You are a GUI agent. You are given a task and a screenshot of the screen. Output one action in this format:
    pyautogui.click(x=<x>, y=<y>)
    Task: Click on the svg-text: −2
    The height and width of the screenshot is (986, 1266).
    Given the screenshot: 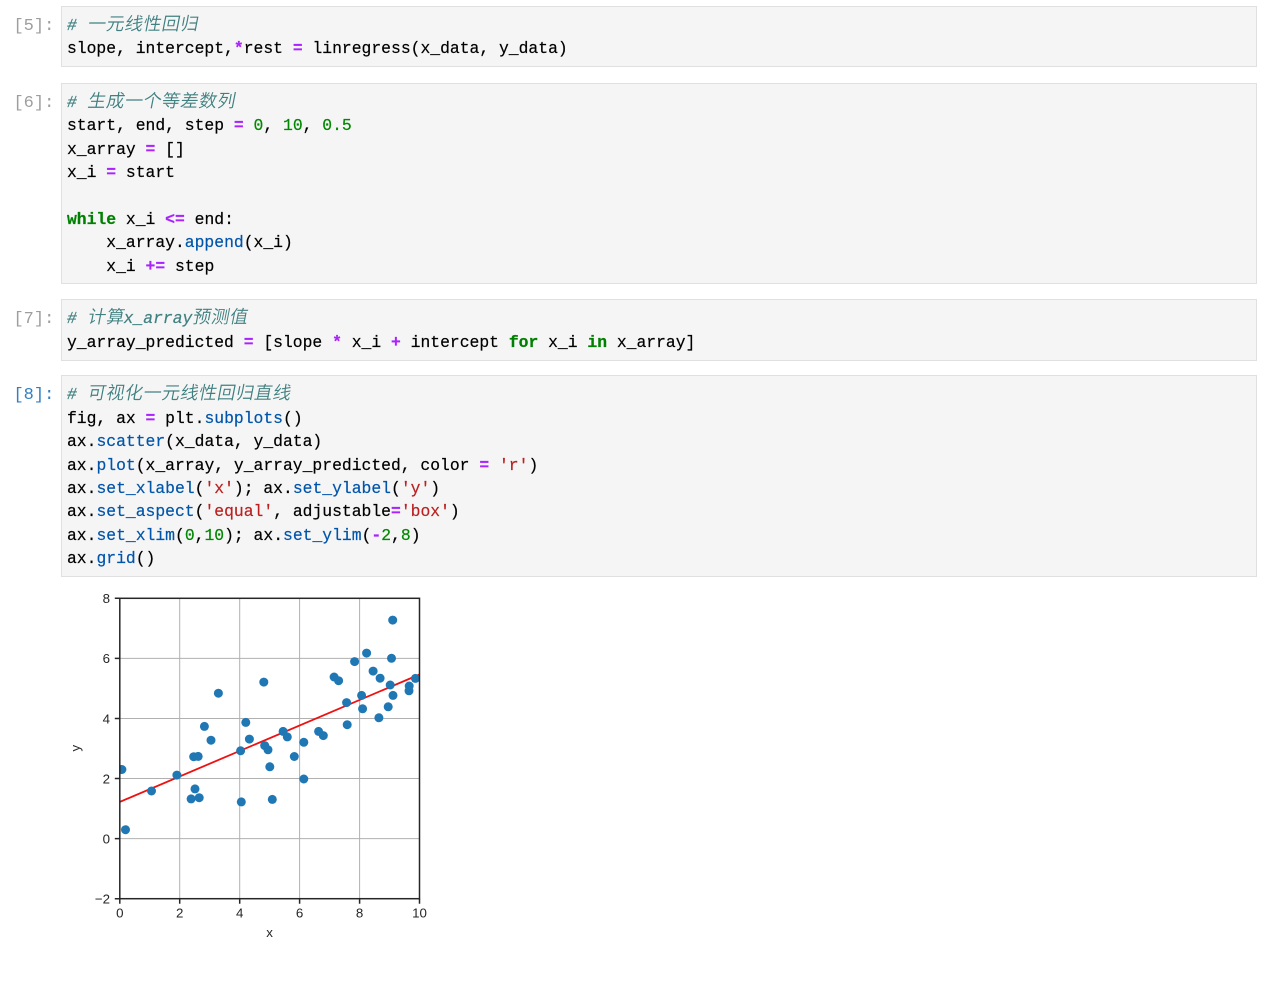 What is the action you would take?
    pyautogui.click(x=102, y=899)
    